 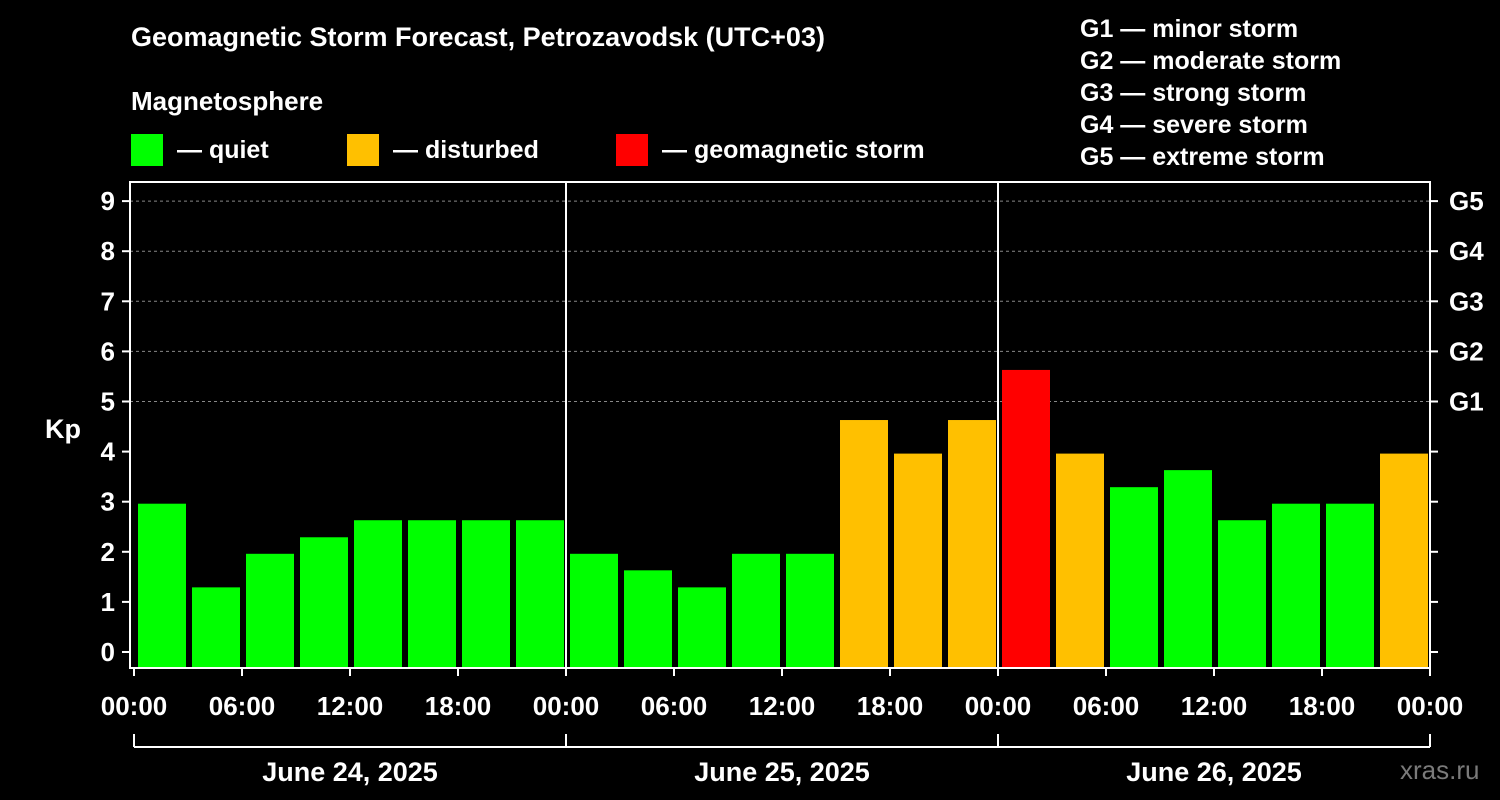 I want to click on y-tick-label: 4, so click(x=108, y=452).